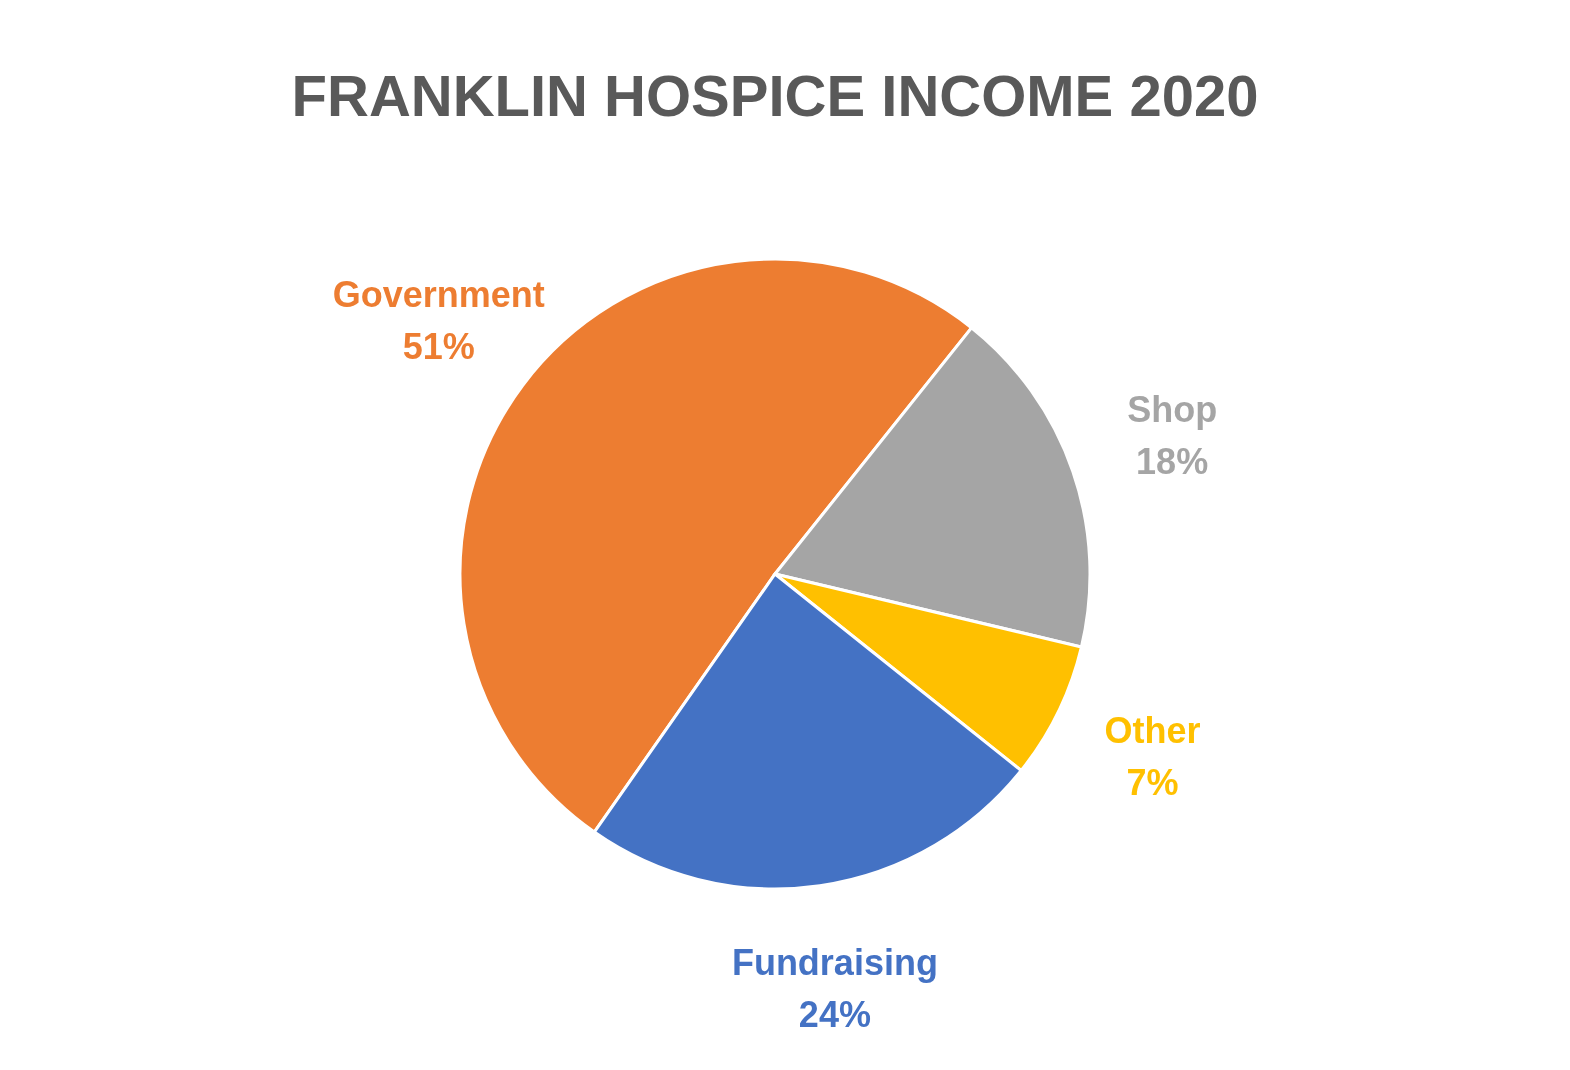  Describe the element at coordinates (438, 347) in the screenshot. I see `data-label: 51%` at that location.